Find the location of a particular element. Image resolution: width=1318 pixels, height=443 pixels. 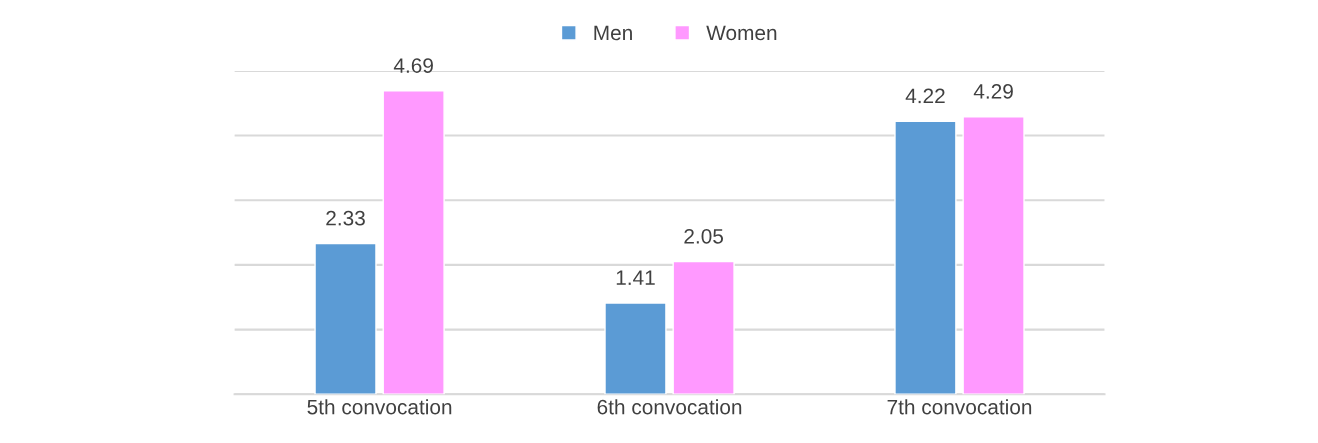

legend-label: Women is located at coordinates (741, 33).